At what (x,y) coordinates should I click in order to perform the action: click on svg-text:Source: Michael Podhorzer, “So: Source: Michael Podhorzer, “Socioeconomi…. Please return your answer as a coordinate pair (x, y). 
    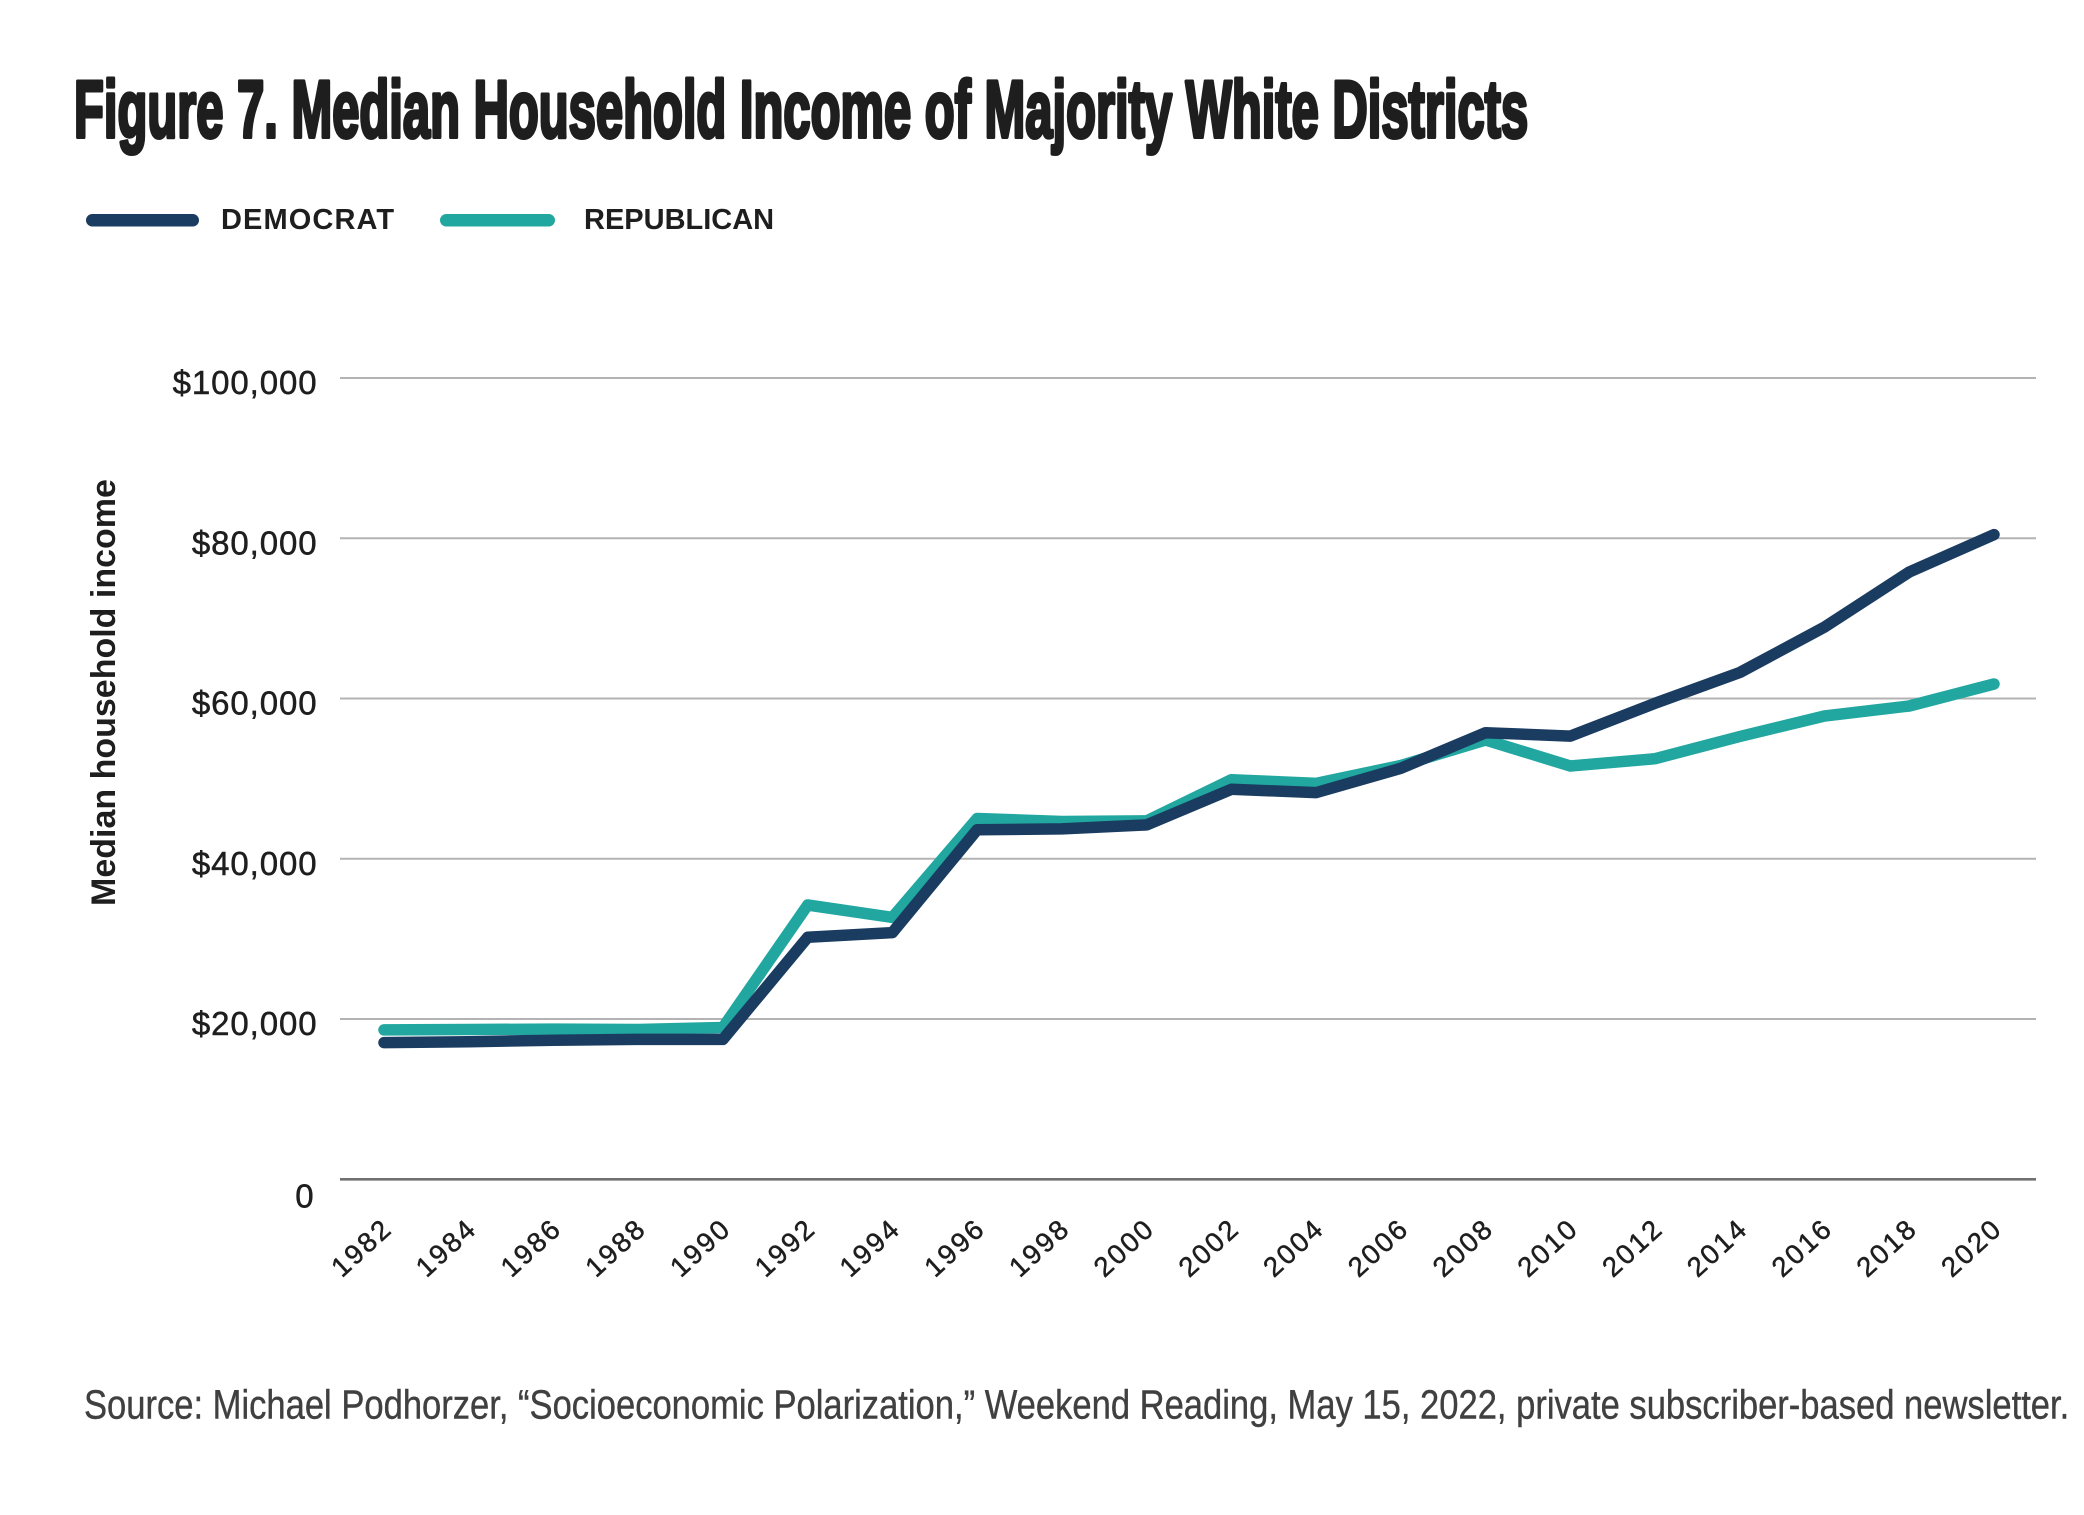
    Looking at the image, I should click on (1076, 1405).